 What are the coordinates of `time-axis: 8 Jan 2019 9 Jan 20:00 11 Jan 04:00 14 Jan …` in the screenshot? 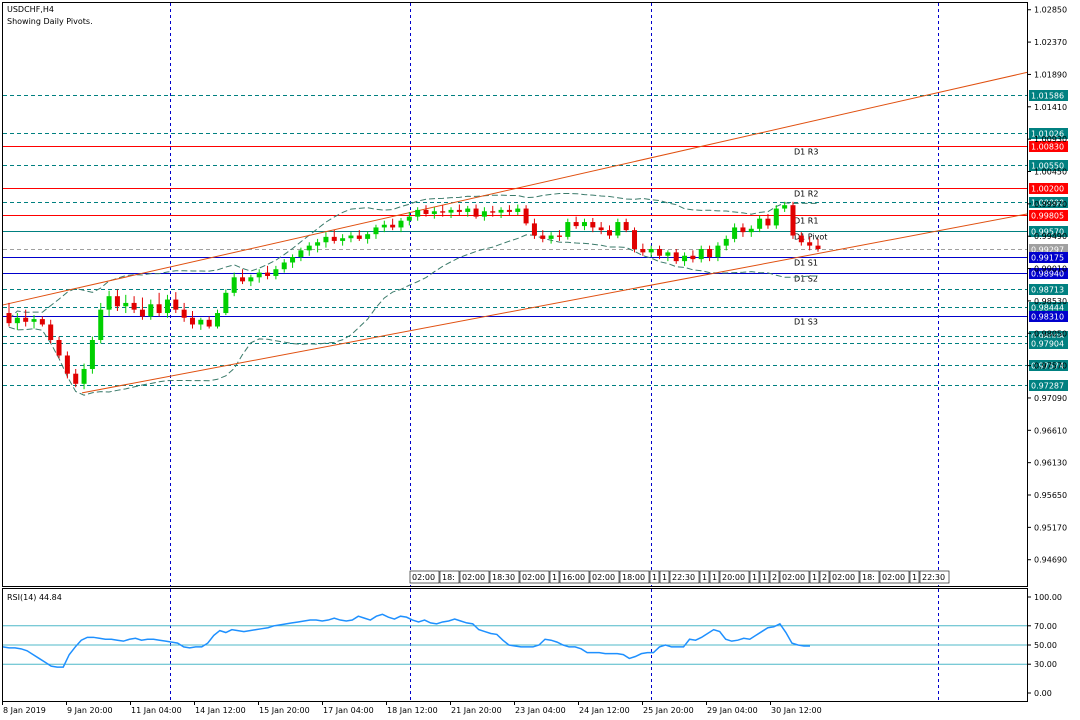 It's located at (412, 708).